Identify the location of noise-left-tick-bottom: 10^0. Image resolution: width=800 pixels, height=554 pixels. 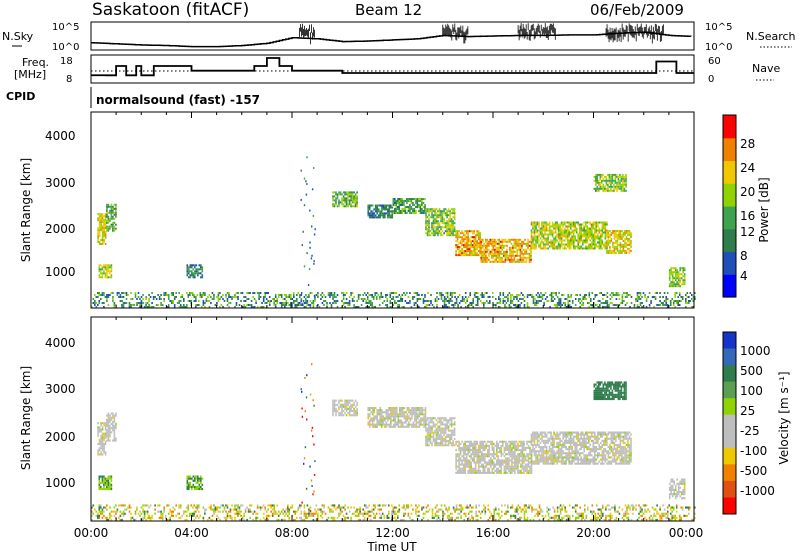
(65, 47).